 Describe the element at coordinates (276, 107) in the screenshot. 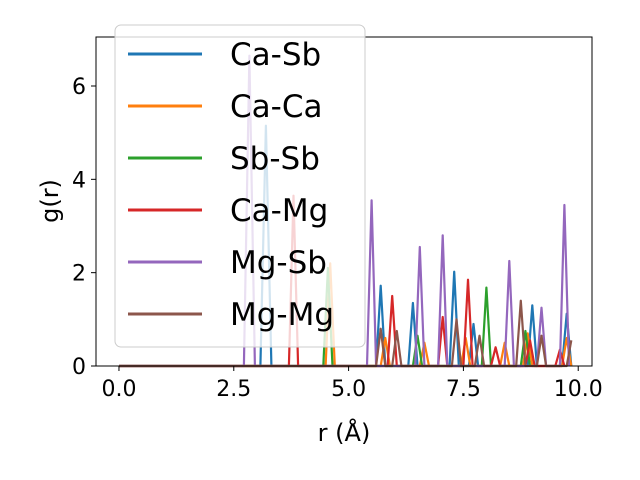

I see `legend-label-ca-ca: Ca-Ca` at that location.